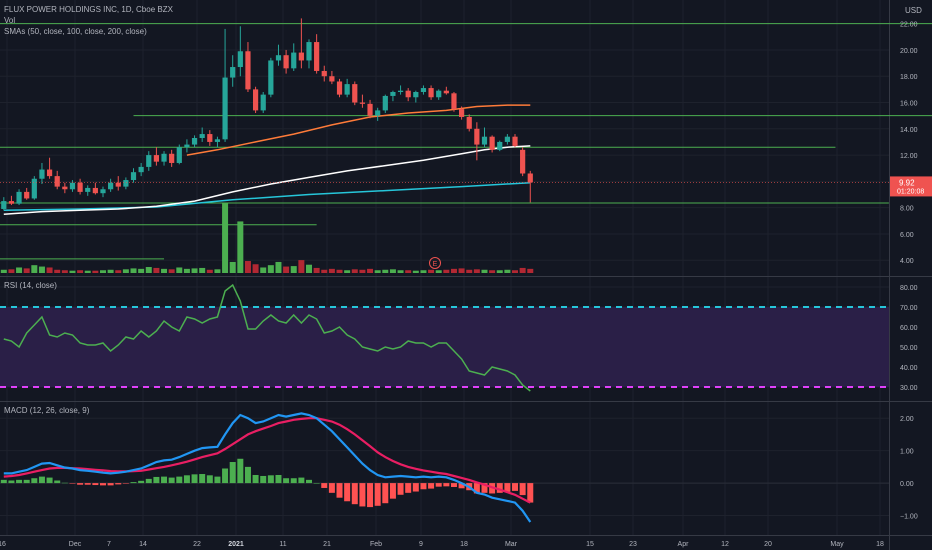  What do you see at coordinates (143, 544) in the screenshot?
I see `time-tick-label: 14` at bounding box center [143, 544].